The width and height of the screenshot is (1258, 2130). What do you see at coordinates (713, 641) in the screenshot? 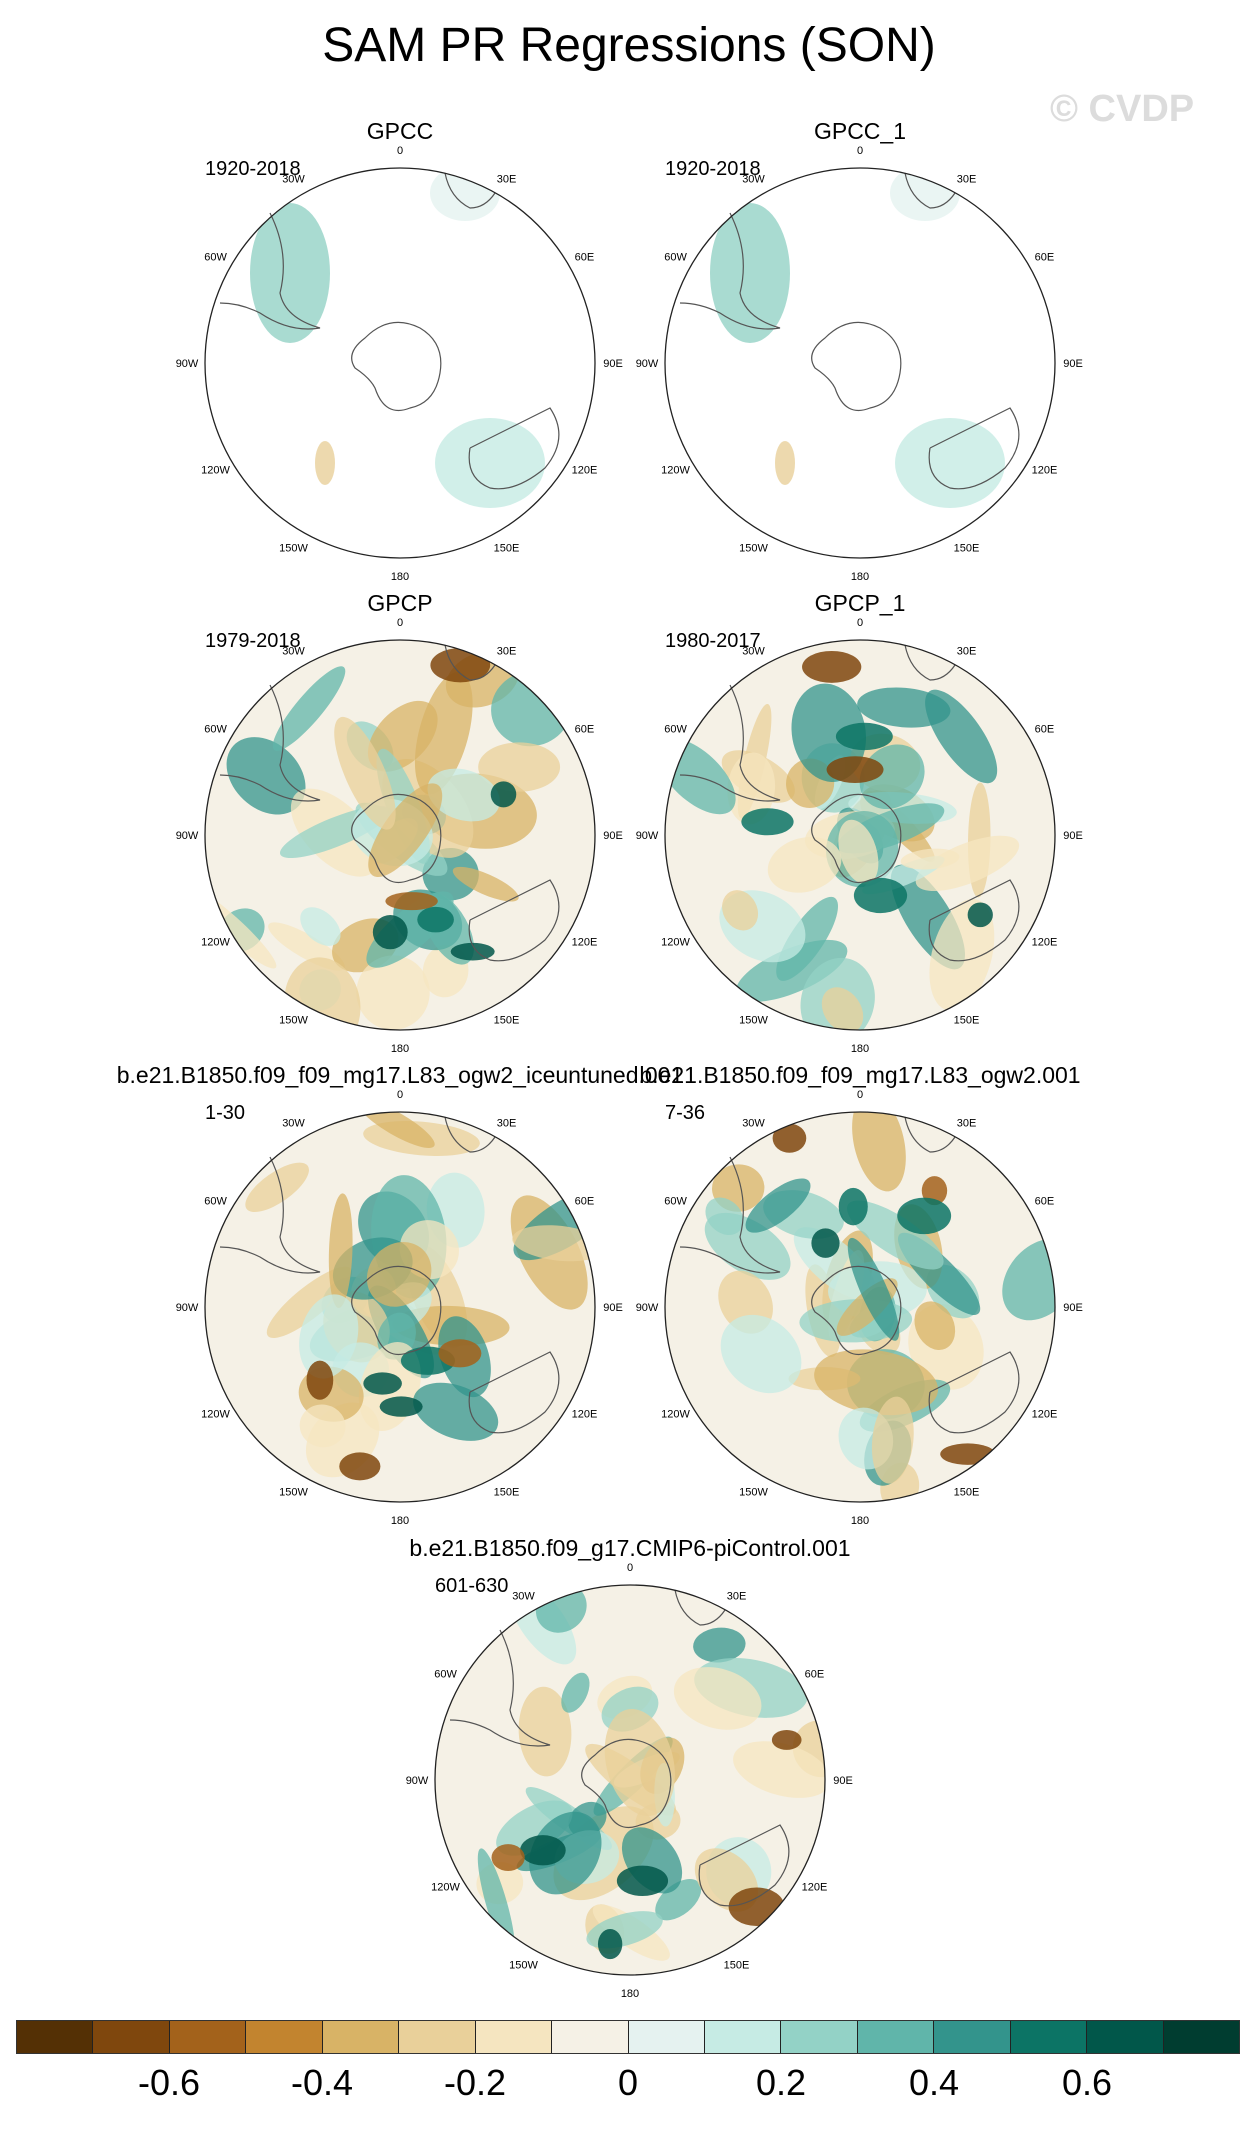
I see `panel-years: 1980-2017` at bounding box center [713, 641].